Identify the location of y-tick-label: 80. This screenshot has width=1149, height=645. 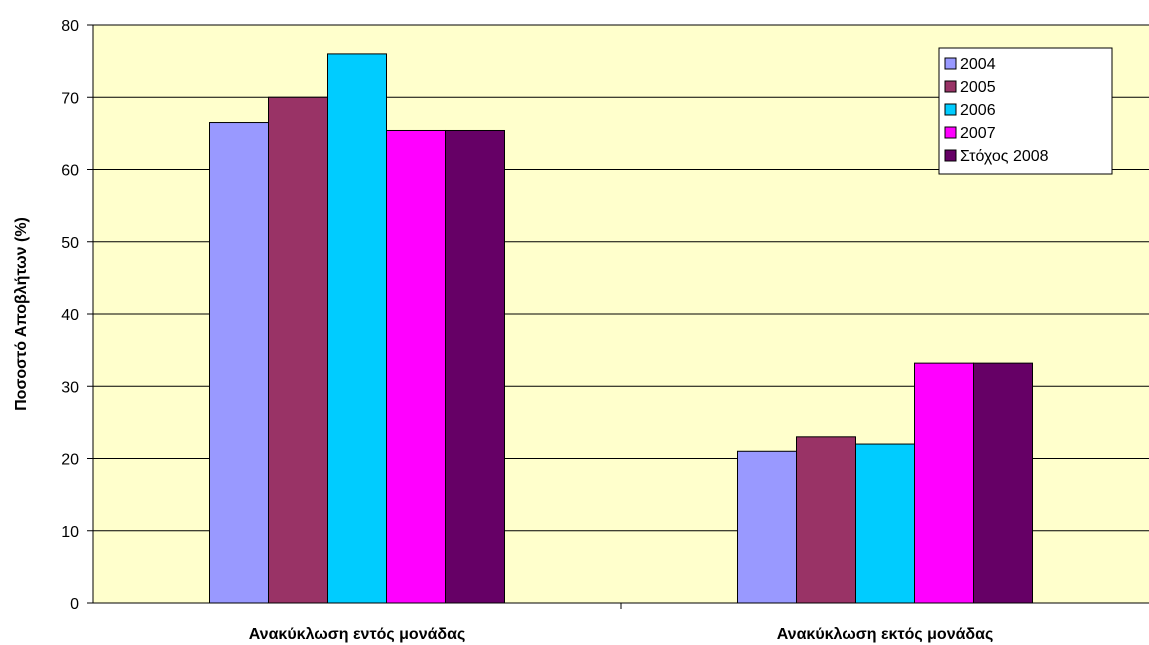
(70, 26).